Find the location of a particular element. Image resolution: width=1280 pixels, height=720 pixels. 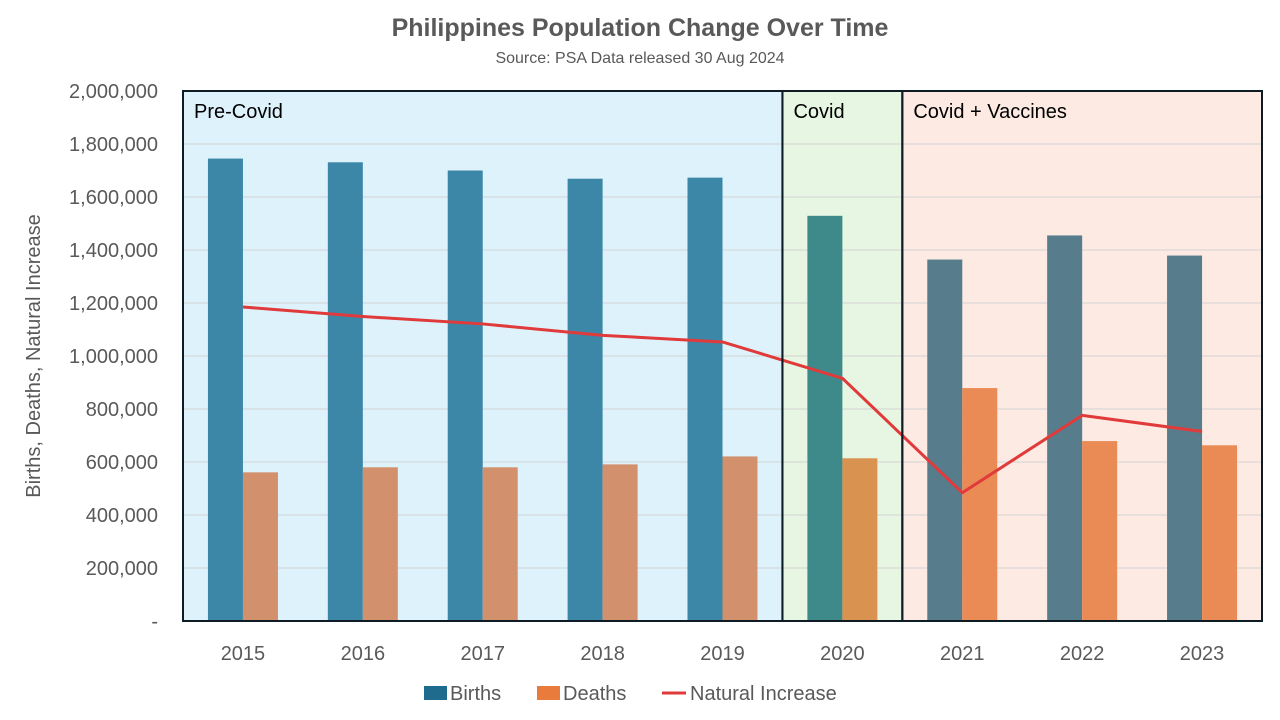

y-tick-label: 1,200,000 is located at coordinates (113, 304).